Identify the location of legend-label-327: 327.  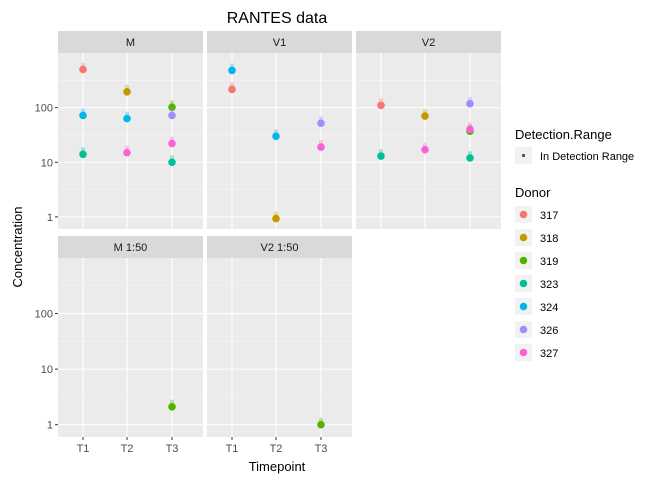
(549, 354).